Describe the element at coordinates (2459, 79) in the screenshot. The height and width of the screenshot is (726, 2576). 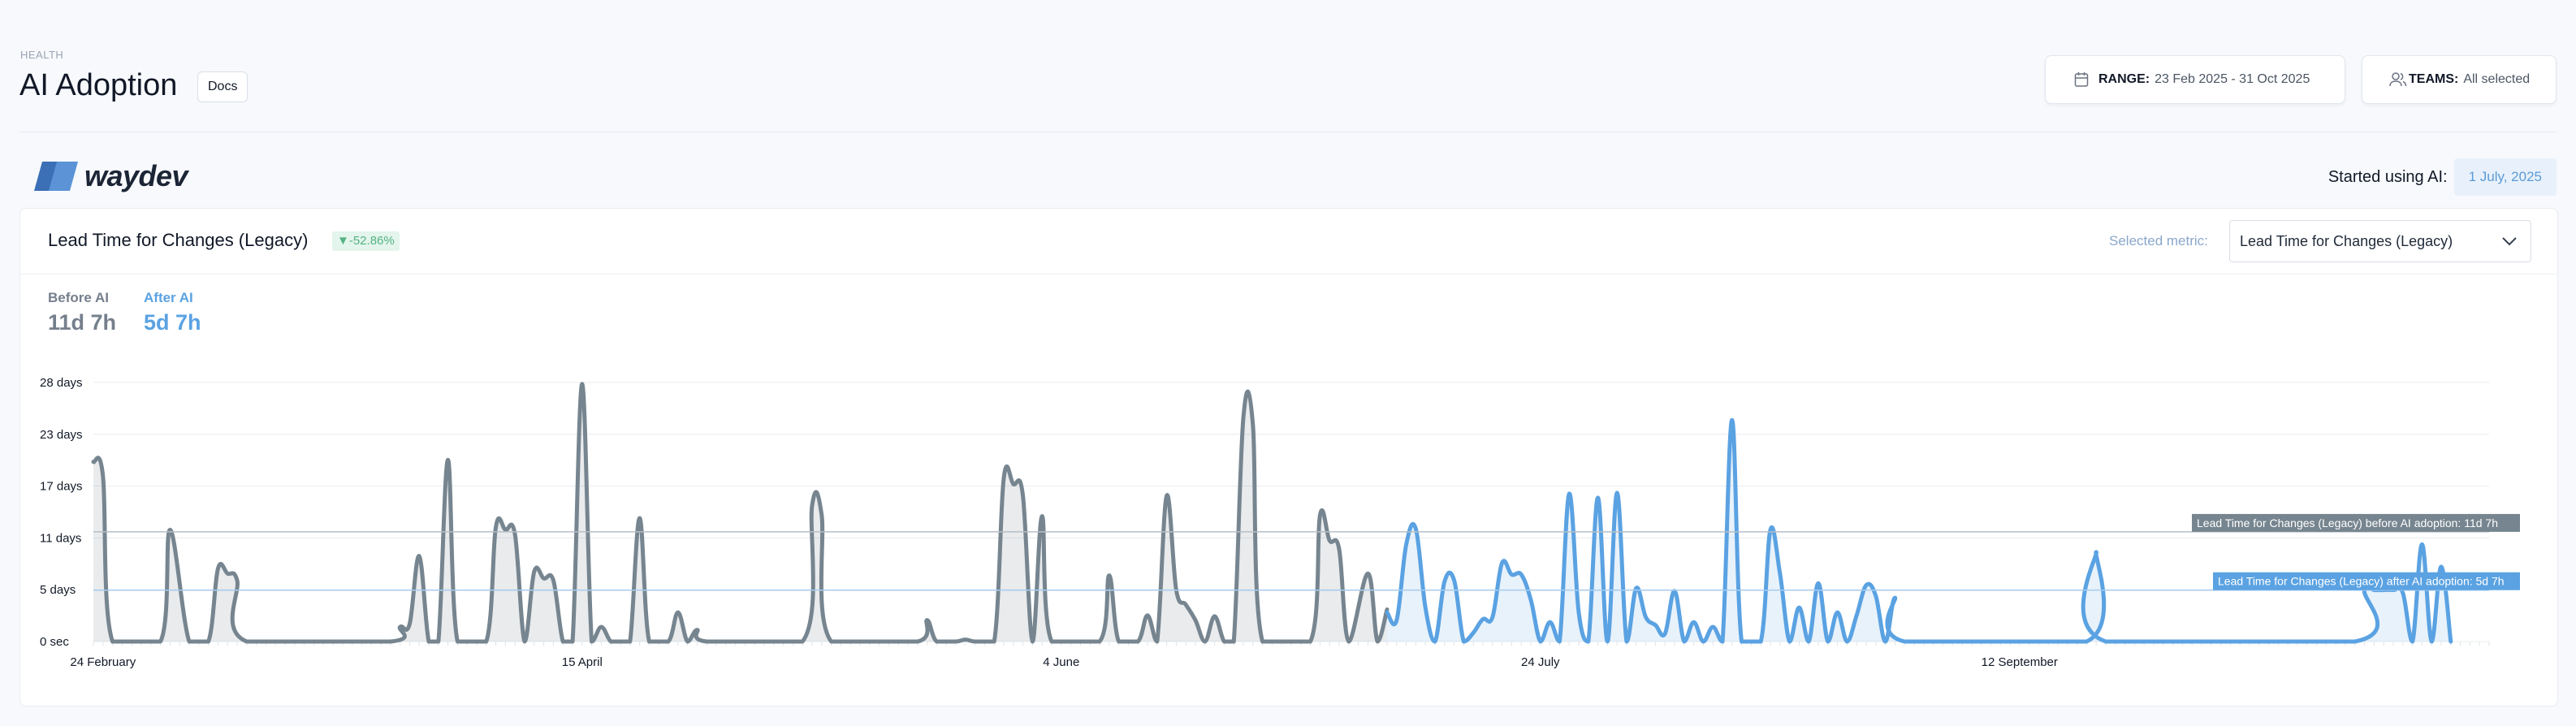
I see `teams-filter: TEAMS: All selected` at that location.